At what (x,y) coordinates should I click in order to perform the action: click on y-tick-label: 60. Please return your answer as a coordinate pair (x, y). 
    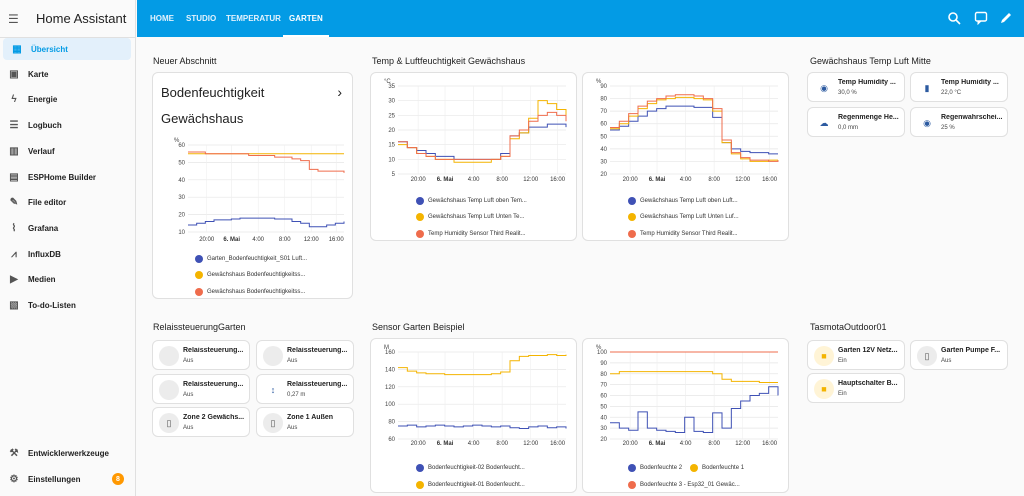
    Looking at the image, I should click on (391, 440).